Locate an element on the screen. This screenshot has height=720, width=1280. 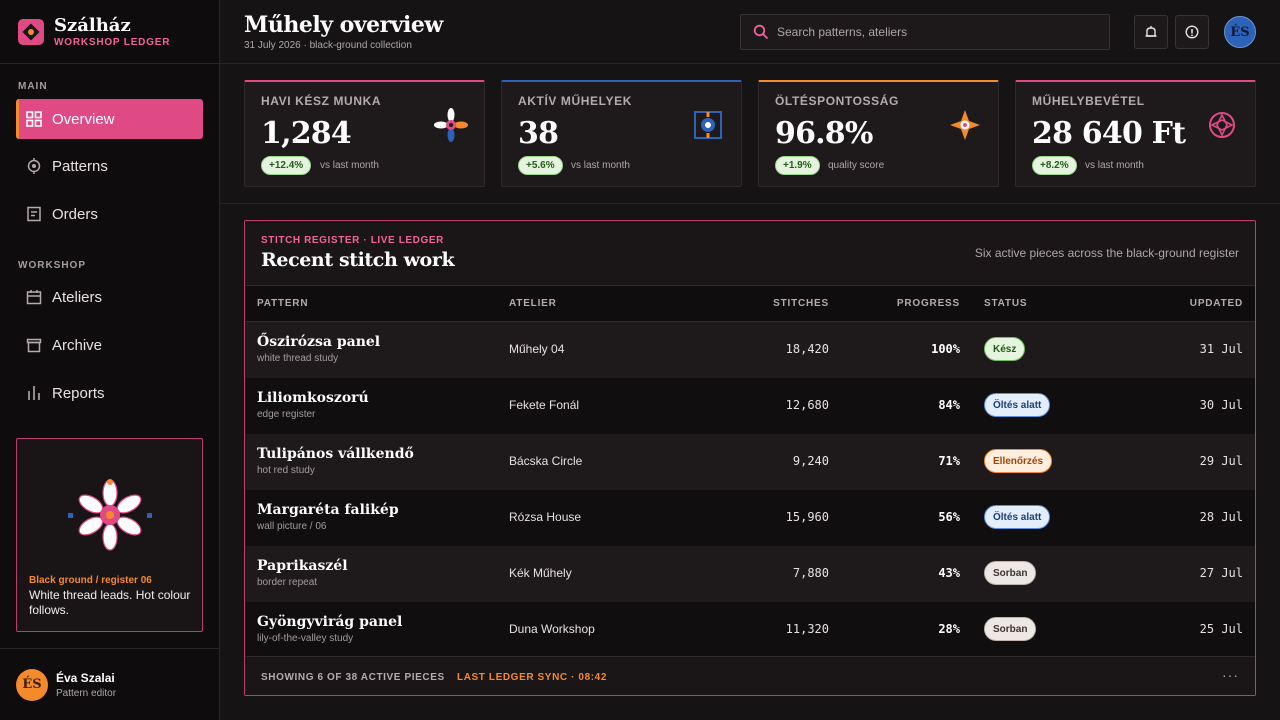
search-input is located at coordinates (937, 32).